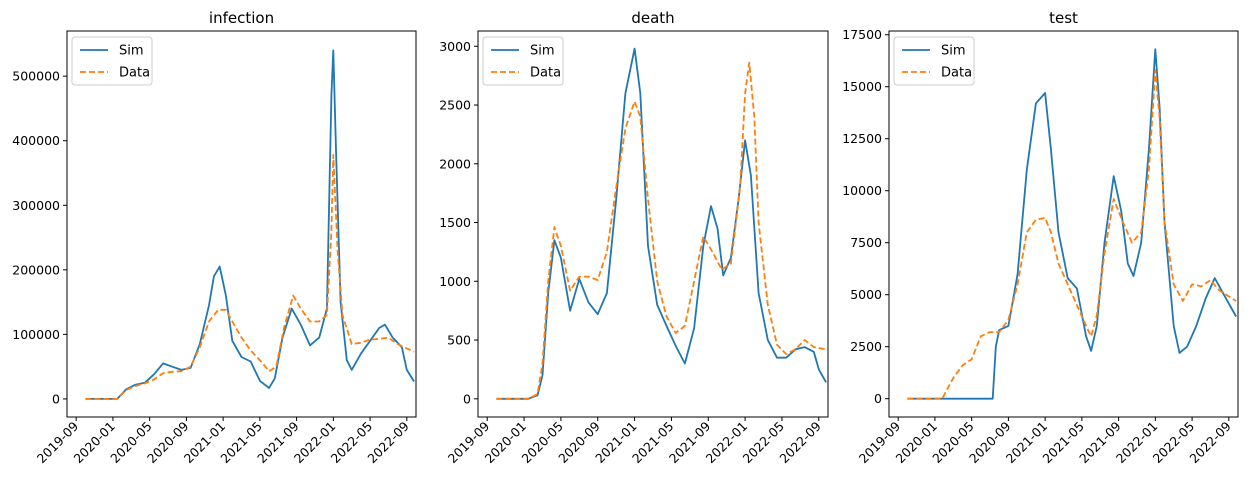  What do you see at coordinates (866, 294) in the screenshot?
I see `y-tick-label: 5000` at bounding box center [866, 294].